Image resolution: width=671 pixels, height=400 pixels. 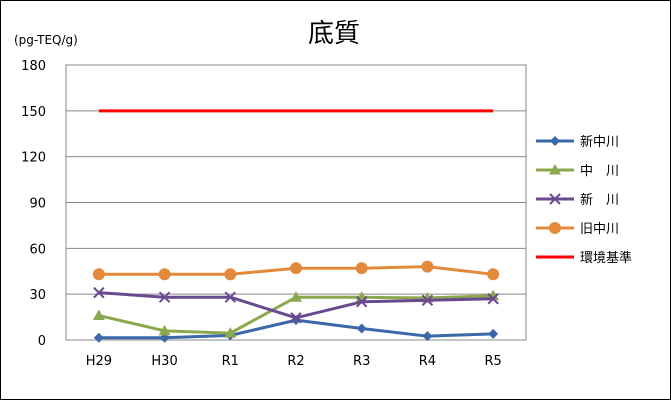 I want to click on legend-label: 環境基準, so click(x=606, y=258).